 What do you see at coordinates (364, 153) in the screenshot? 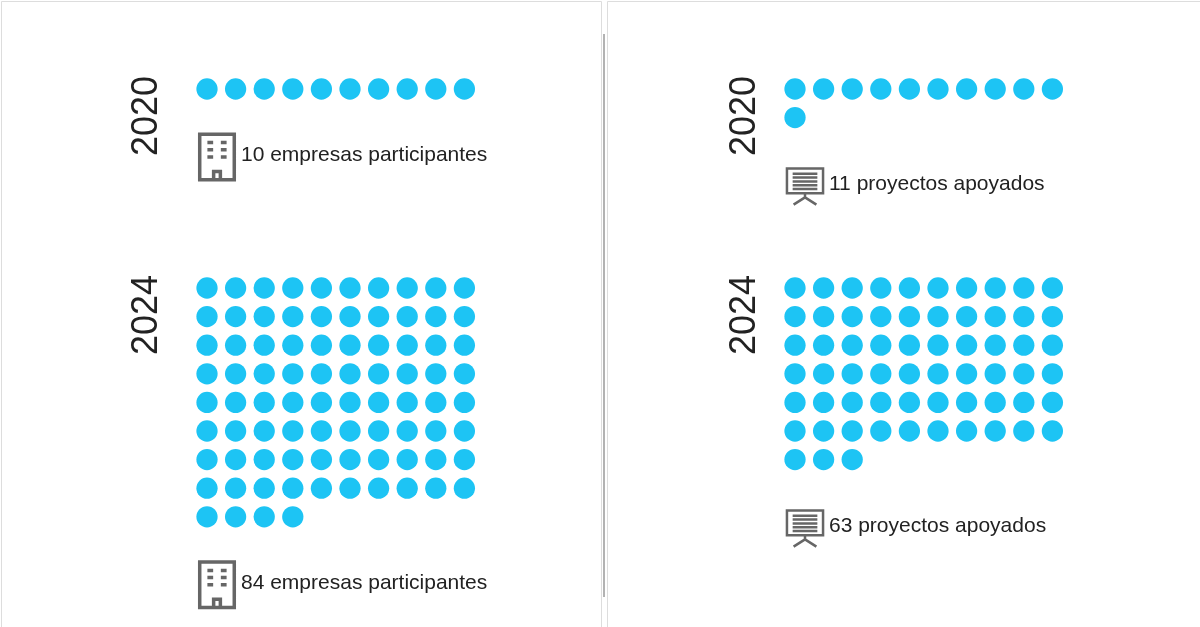
I see `data-label: 10 empresas participantes` at bounding box center [364, 153].